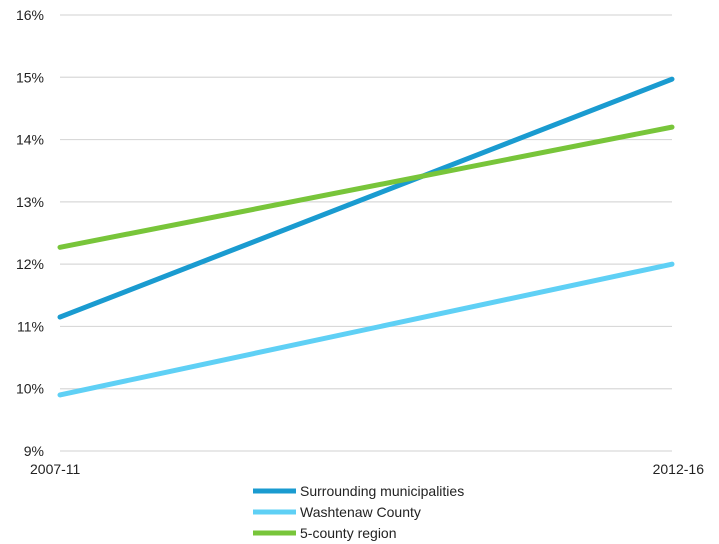  What do you see at coordinates (30, 326) in the screenshot?
I see `y-tick-label: 11%` at bounding box center [30, 326].